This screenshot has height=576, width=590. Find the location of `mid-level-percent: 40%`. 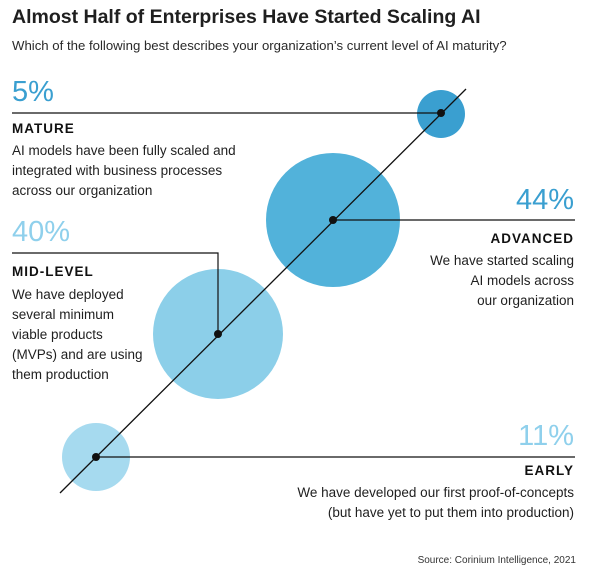

mid-level-percent: 40% is located at coordinates (41, 232).